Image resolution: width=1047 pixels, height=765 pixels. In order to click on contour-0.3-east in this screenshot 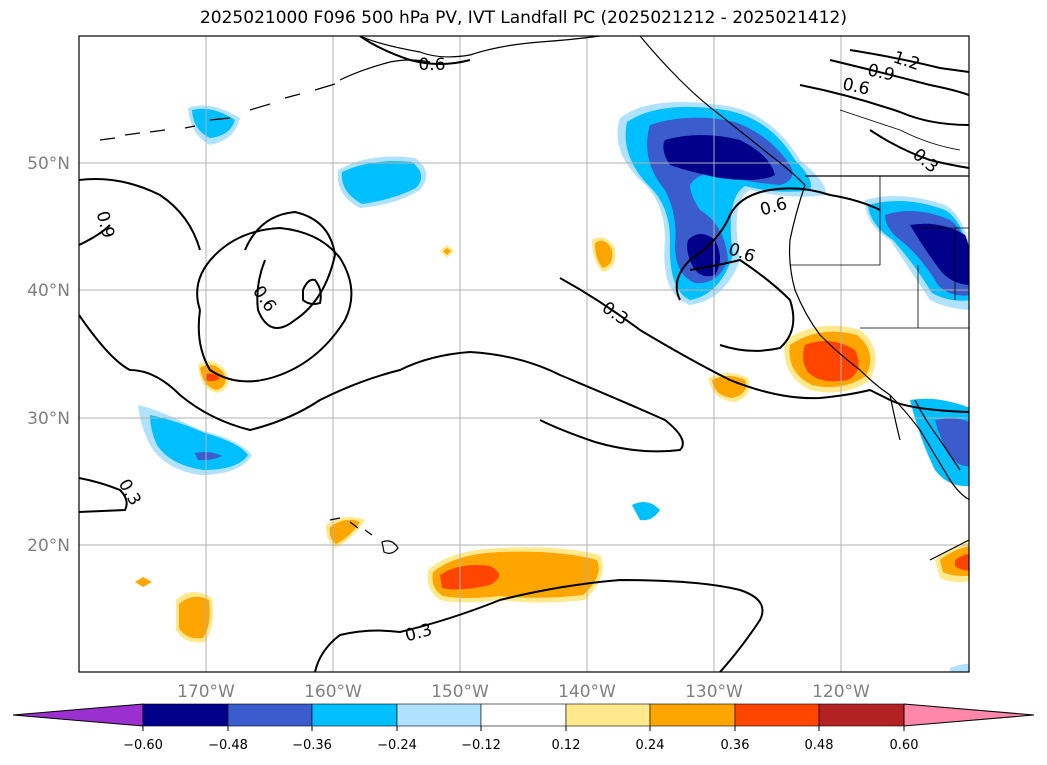, I will do `click(764, 345)`.